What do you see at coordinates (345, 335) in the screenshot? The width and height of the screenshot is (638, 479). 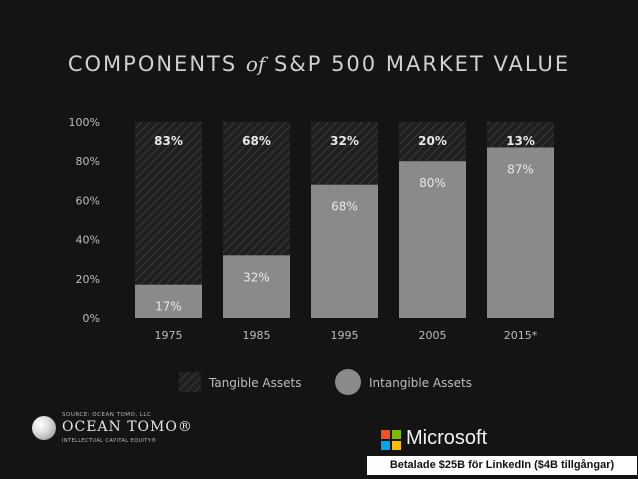 I see `x-tick-label: 1995` at bounding box center [345, 335].